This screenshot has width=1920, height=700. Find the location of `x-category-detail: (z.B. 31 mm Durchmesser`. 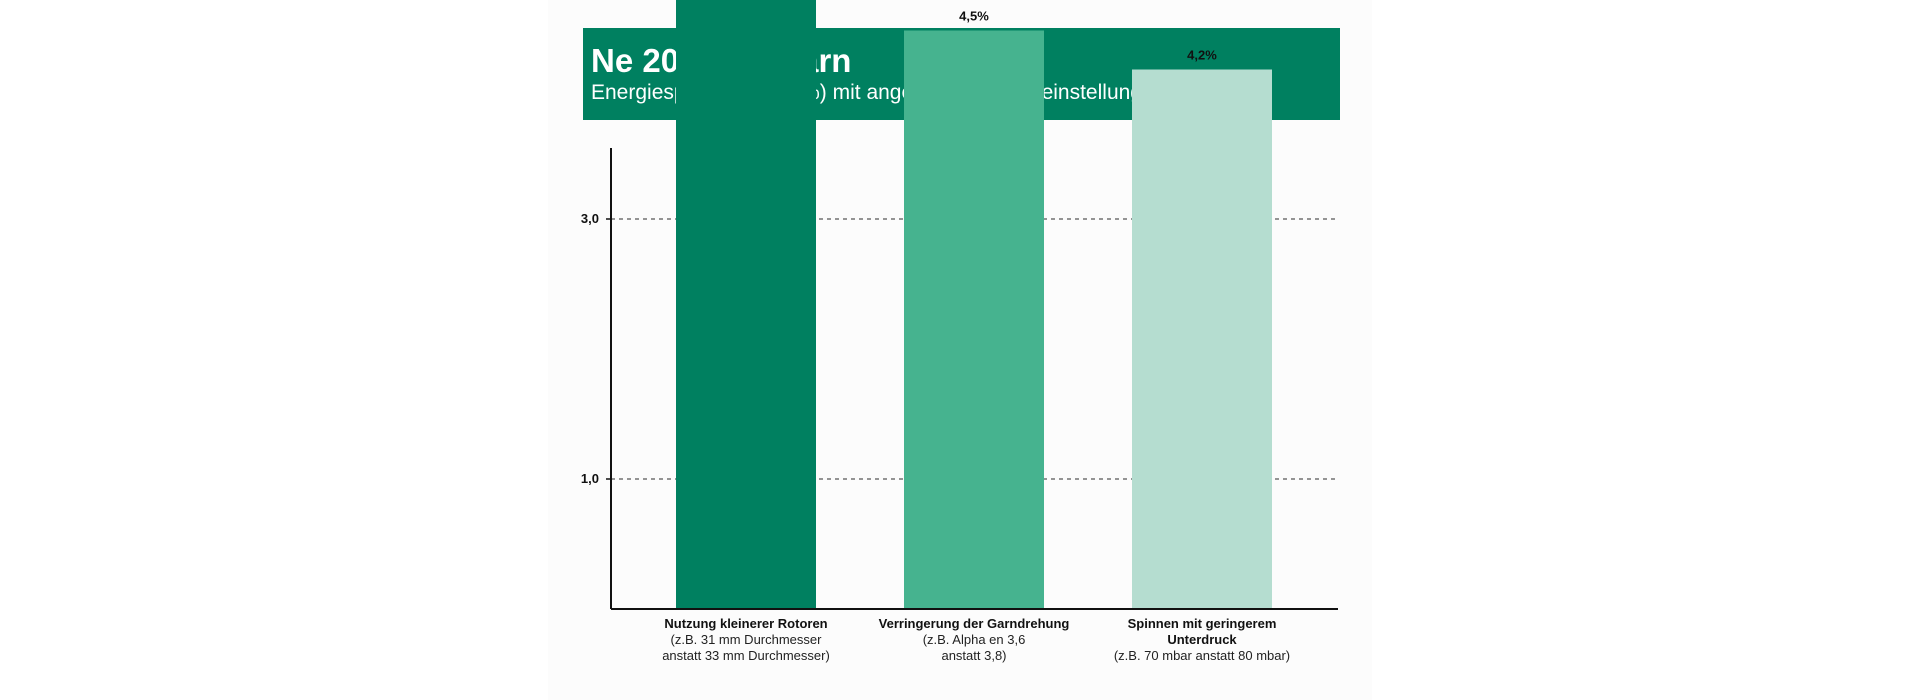

x-category-detail: (z.B. 31 mm Durchmesser is located at coordinates (747, 639).